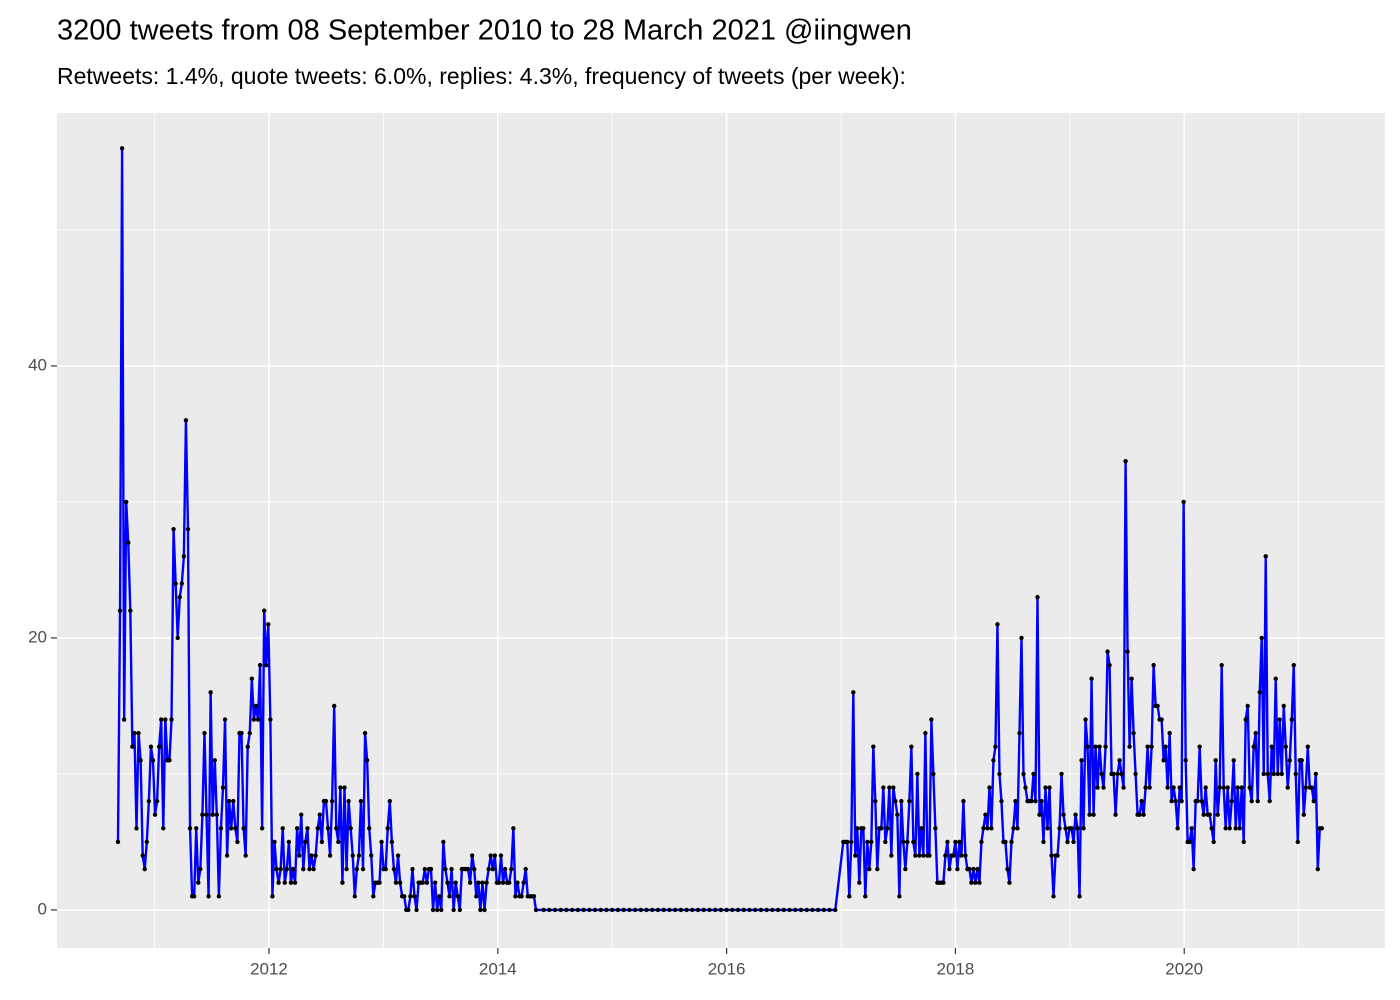 The height and width of the screenshot is (1000, 1400). I want to click on x-tick-label: 2014, so click(498, 968).